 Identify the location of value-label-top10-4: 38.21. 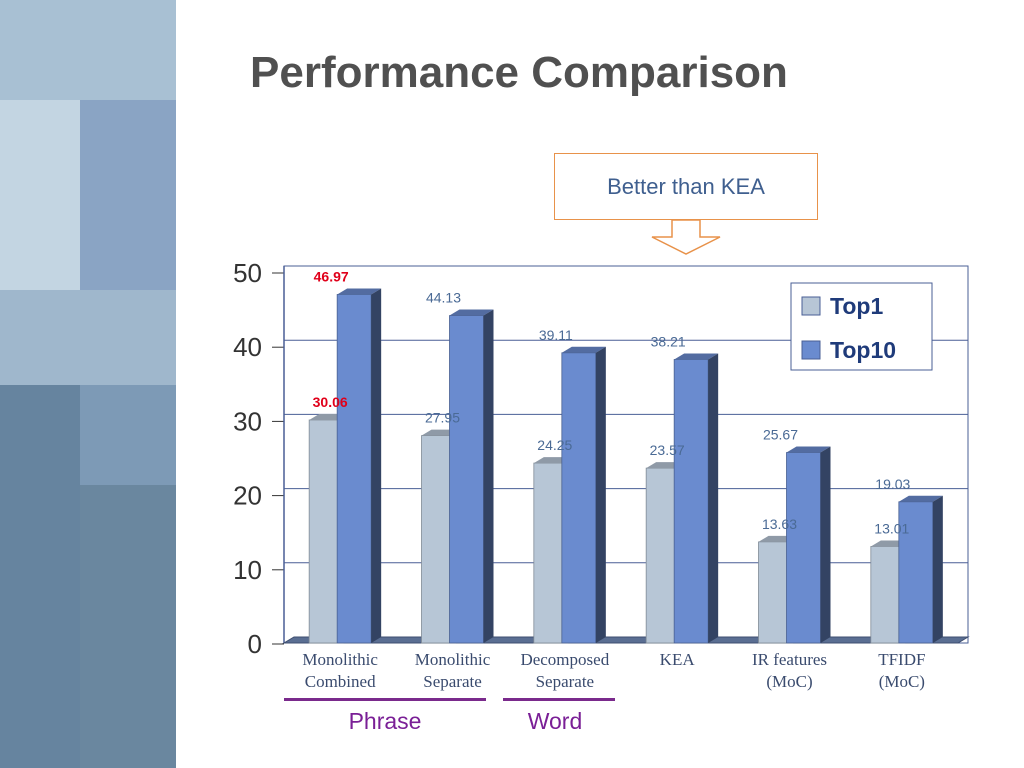
(668, 341).